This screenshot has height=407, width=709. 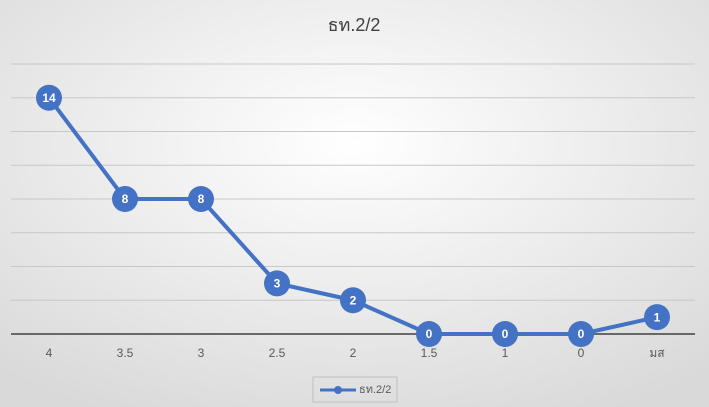 I want to click on legend-marker, so click(x=338, y=390).